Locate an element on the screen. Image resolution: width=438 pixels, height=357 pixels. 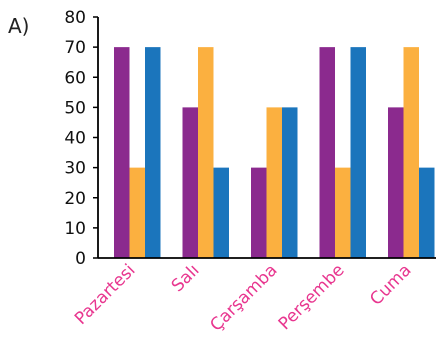
y-tick-label: 10 is located at coordinates (75, 229).